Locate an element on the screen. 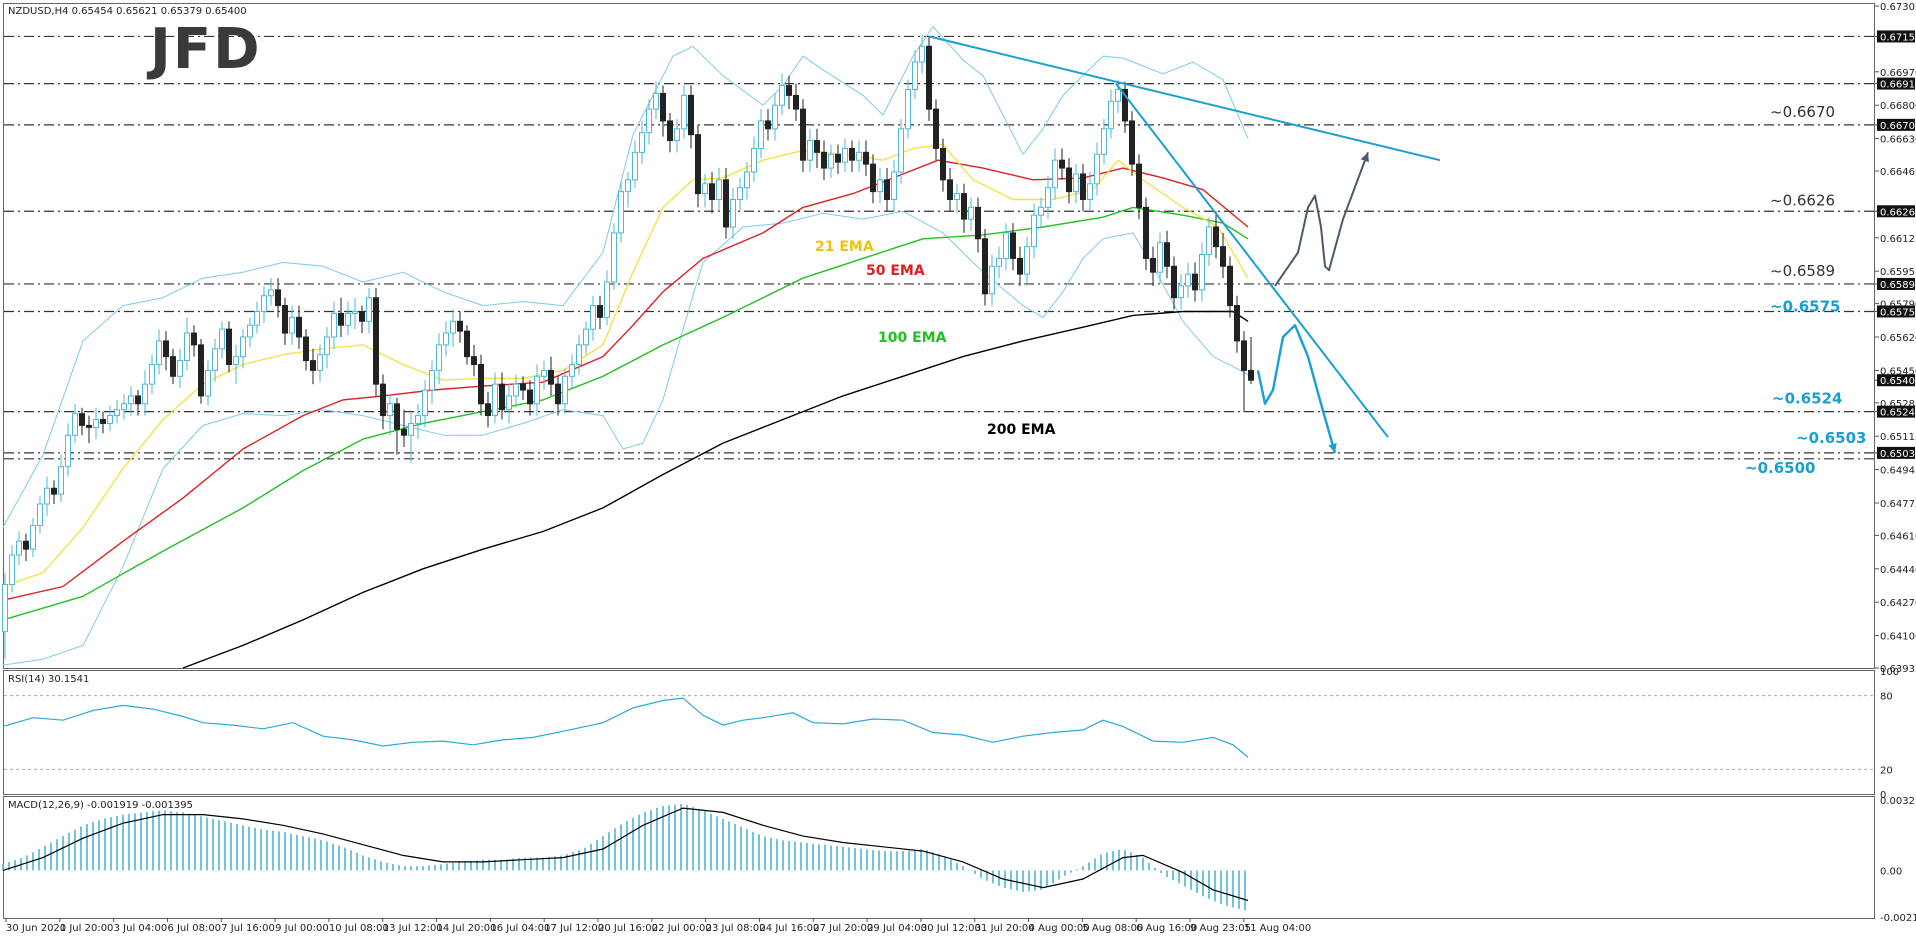 This screenshot has height=940, width=1916. price-tick-22: 0.64775 is located at coordinates (1898, 504).